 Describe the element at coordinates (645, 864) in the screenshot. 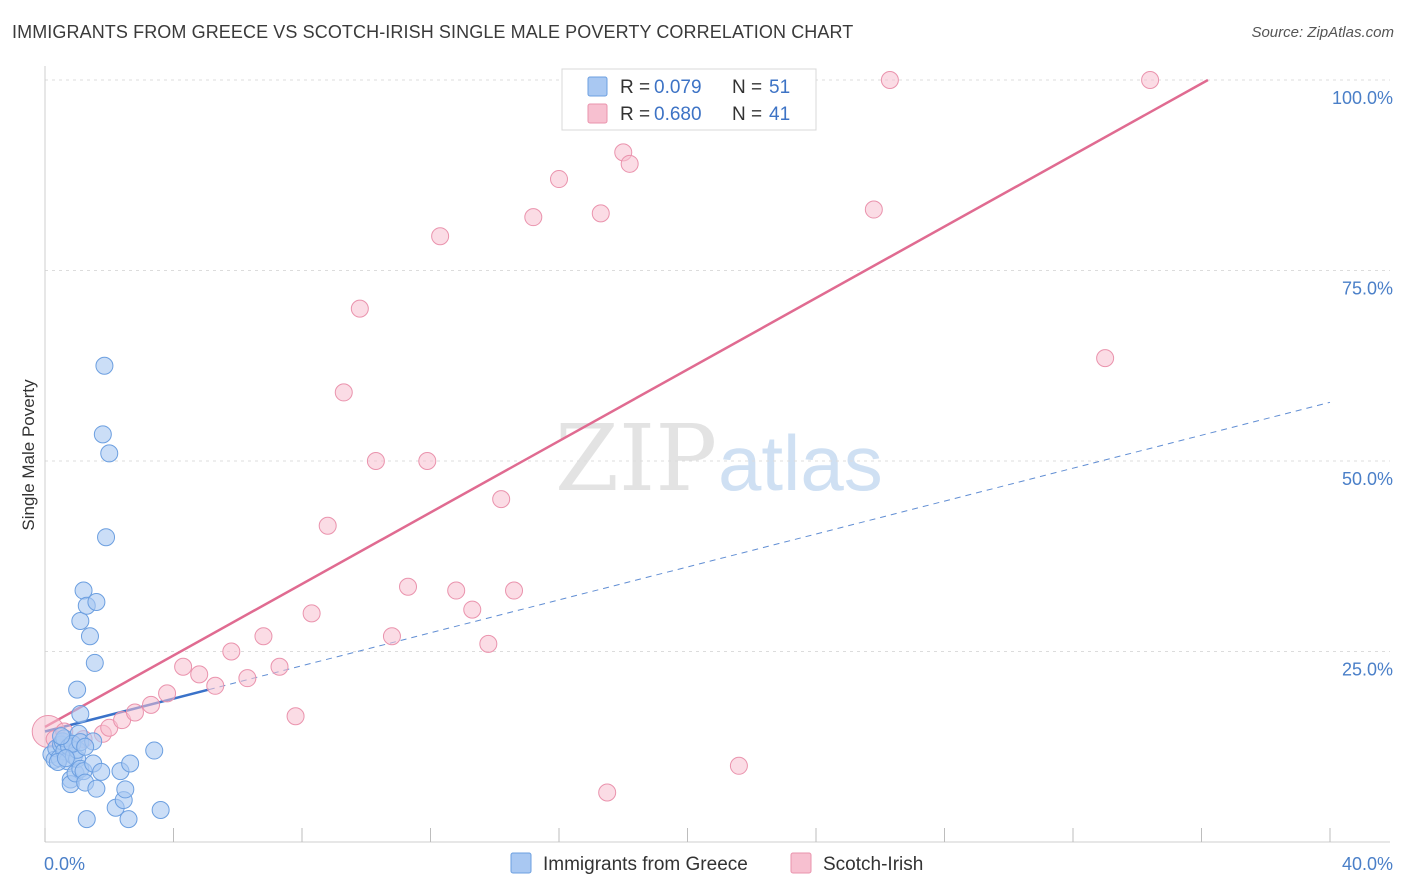

I see `legend-bottom-label-greece: Immigrants from Greece` at that location.